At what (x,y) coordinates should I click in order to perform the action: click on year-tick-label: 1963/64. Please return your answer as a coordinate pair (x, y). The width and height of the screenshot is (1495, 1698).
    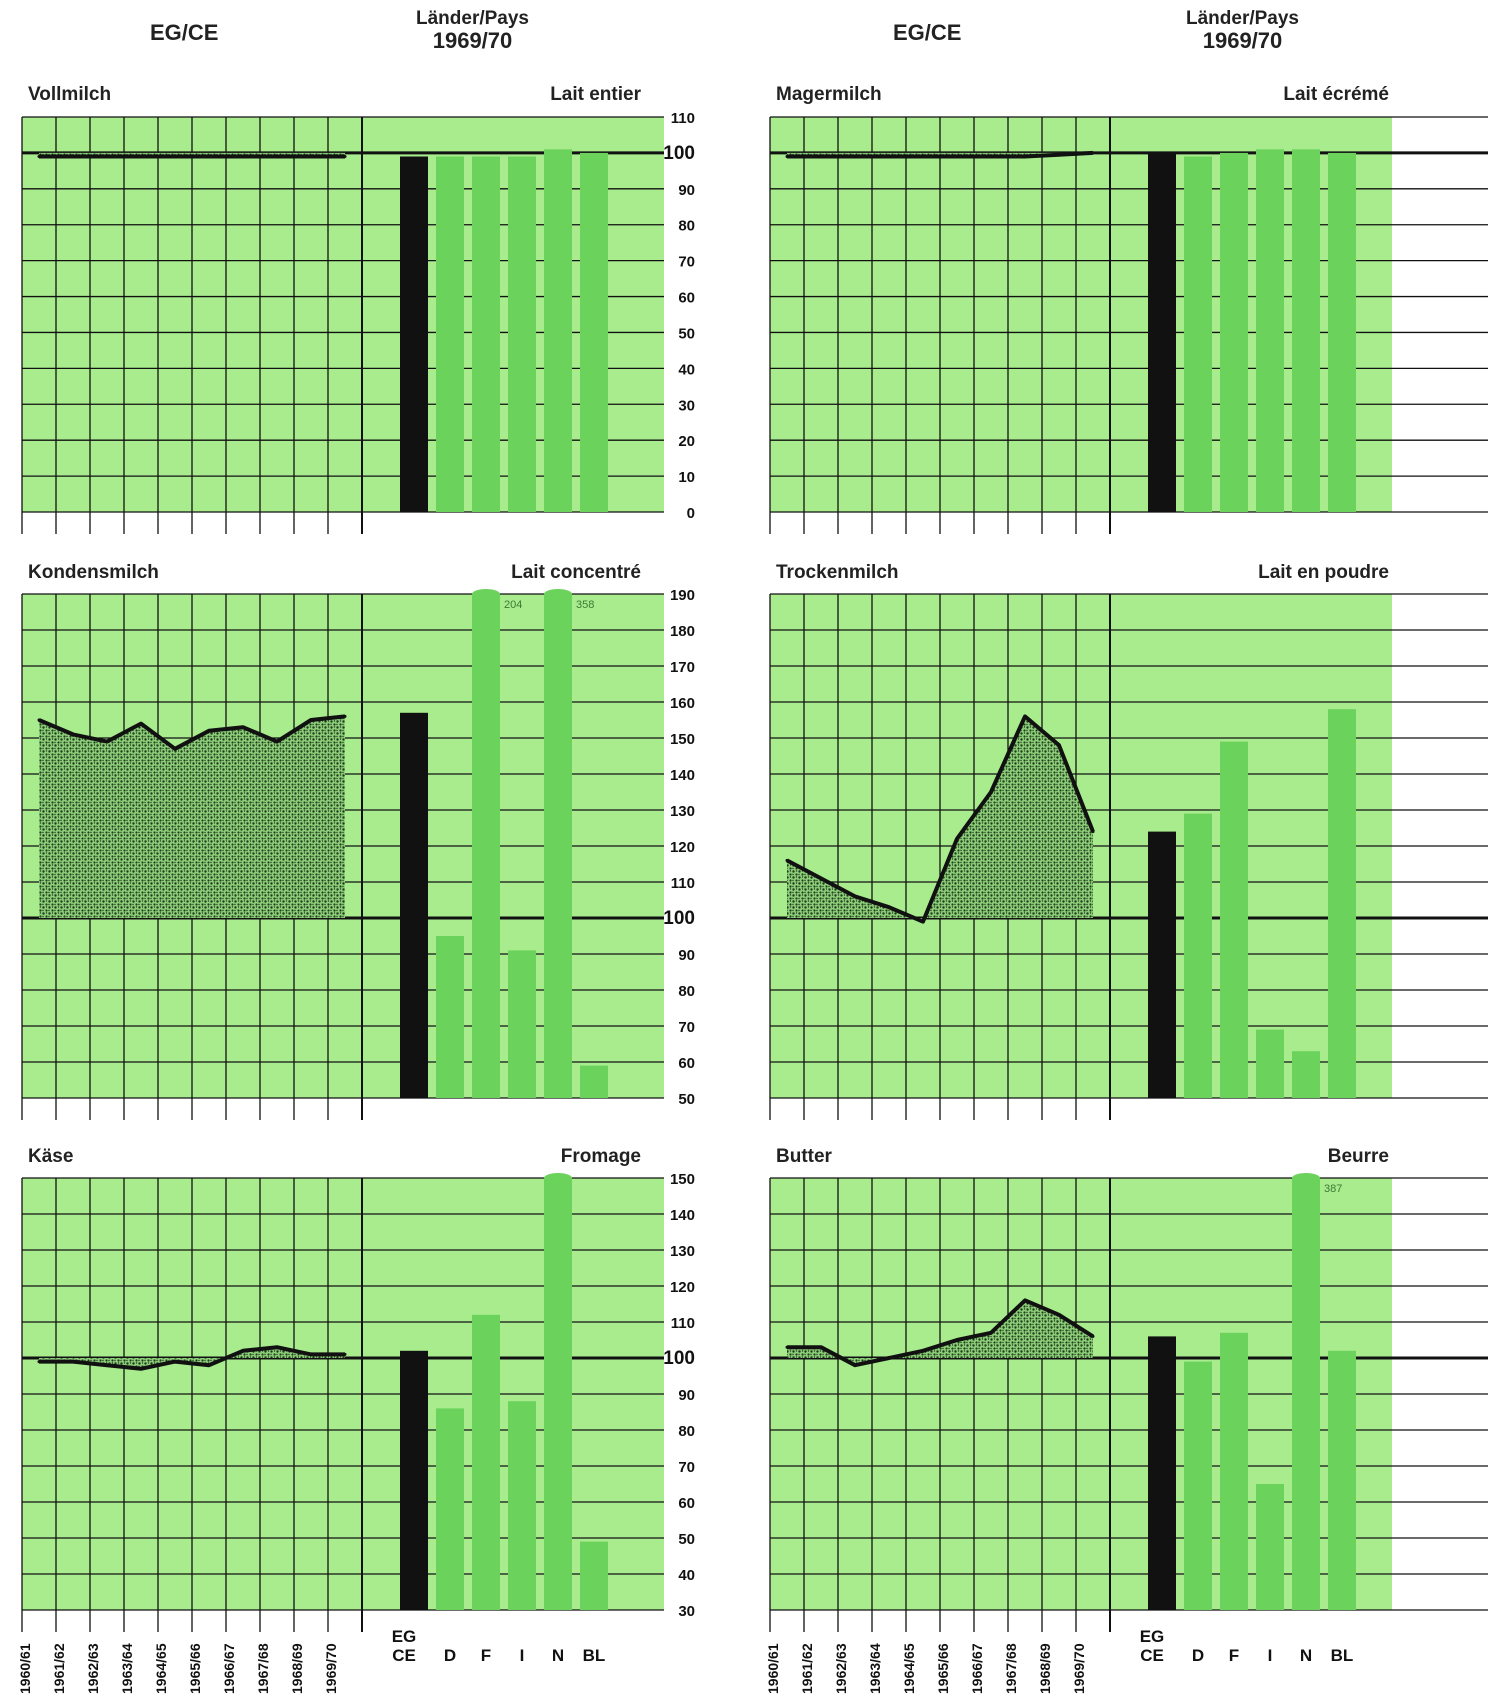
    Looking at the image, I should click on (127, 1668).